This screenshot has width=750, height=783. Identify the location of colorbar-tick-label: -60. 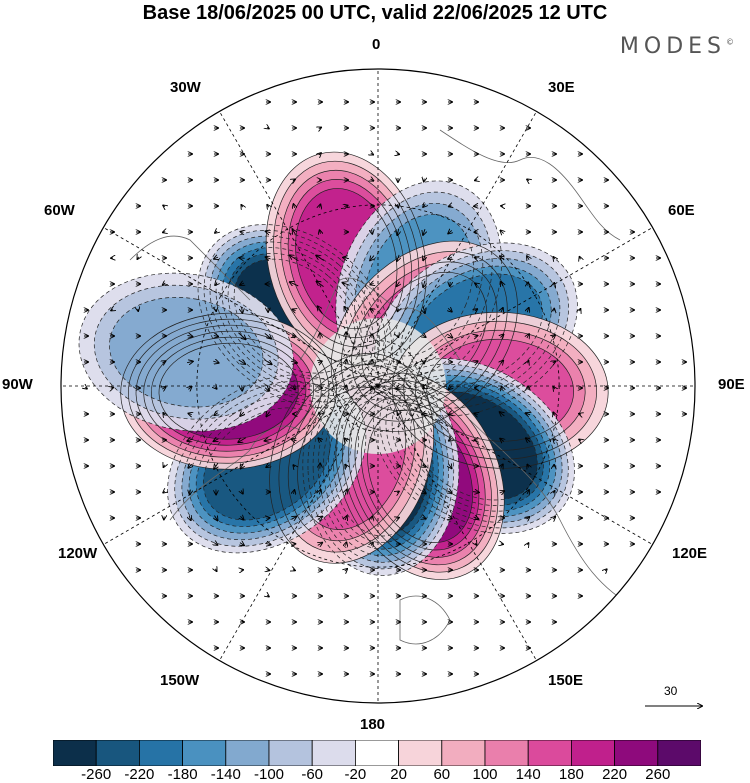
(312, 774).